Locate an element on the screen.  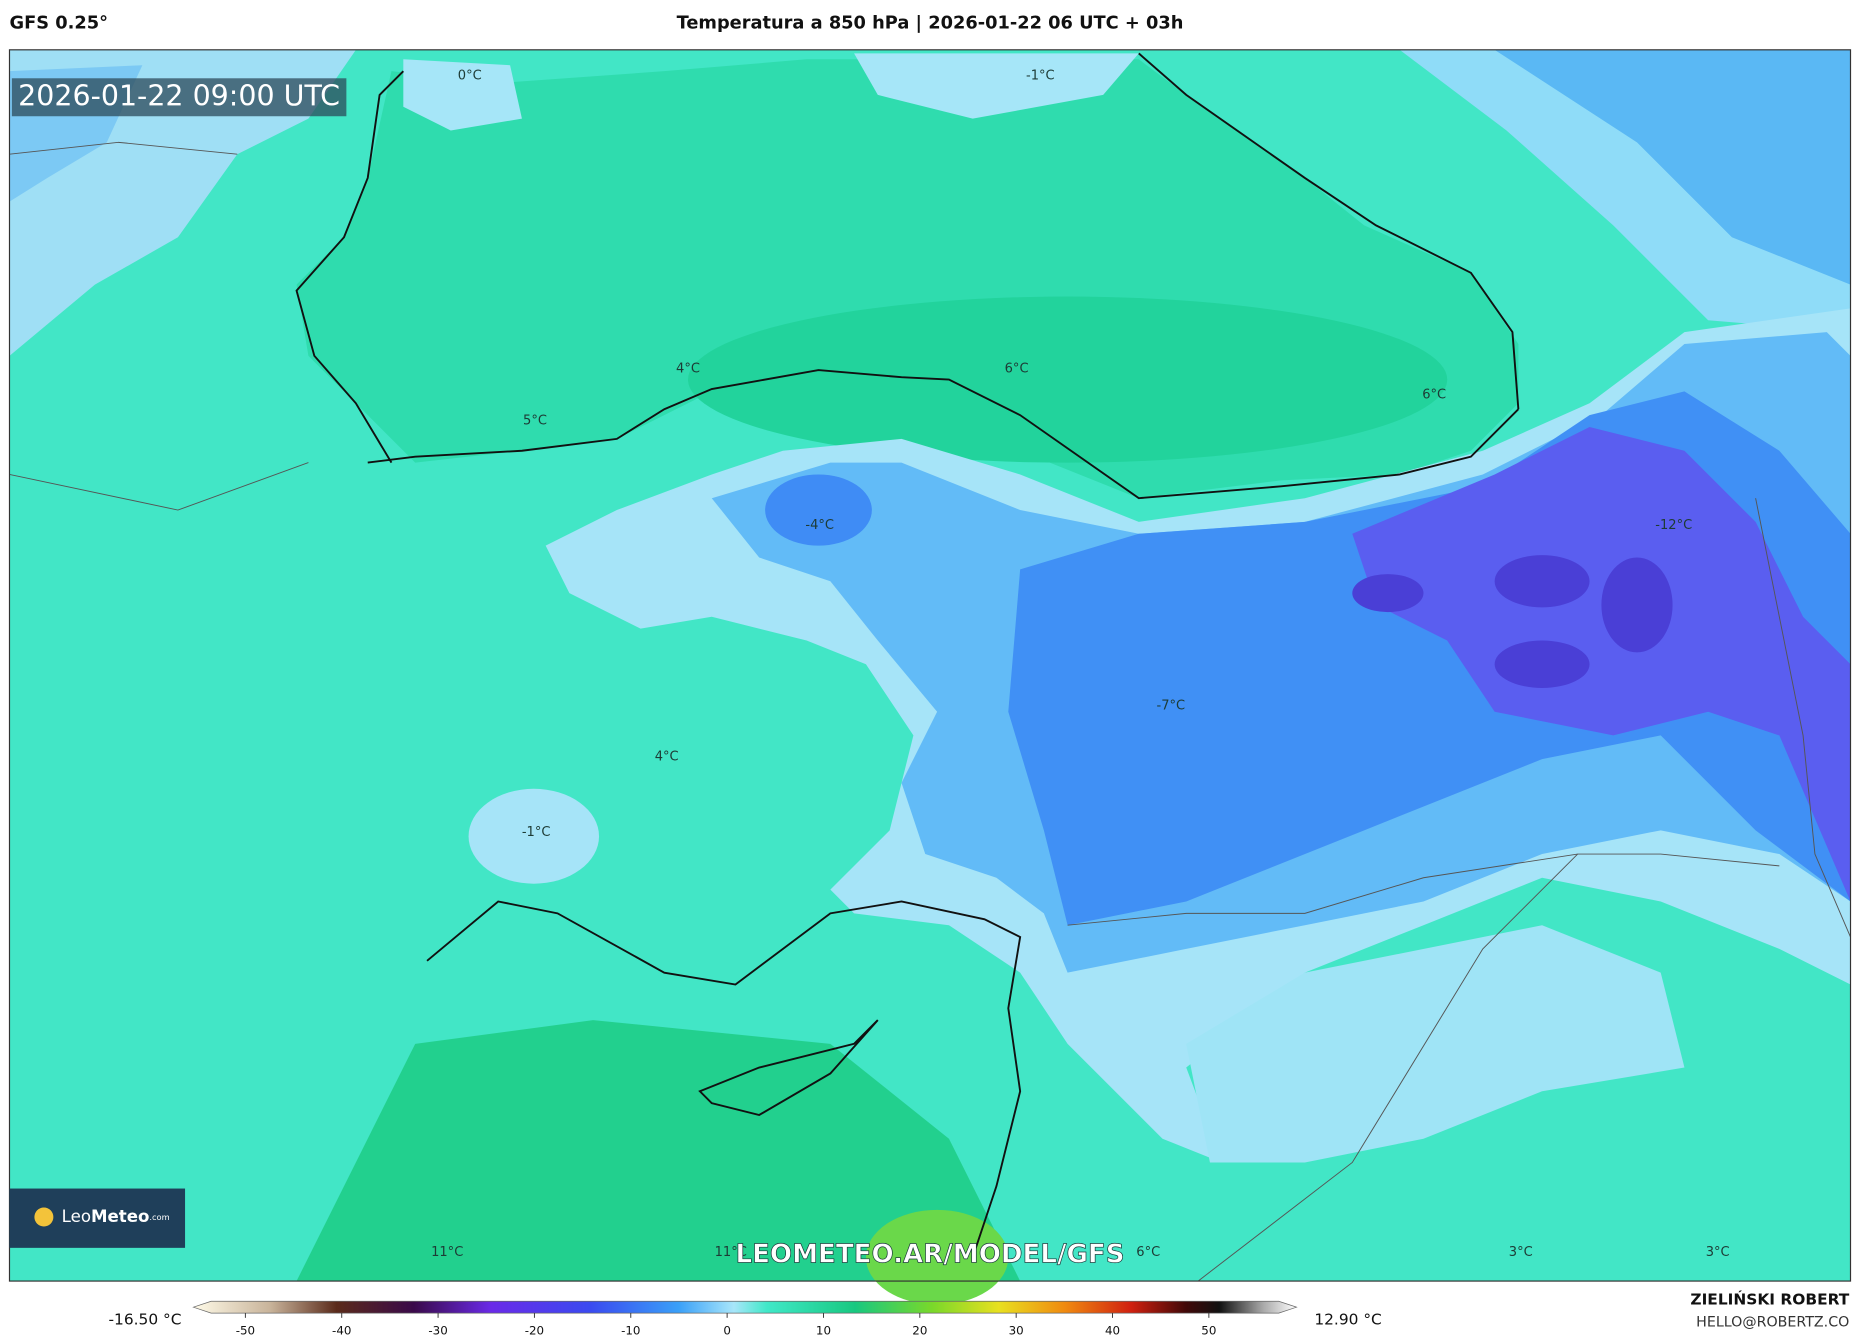
colorbar-tick-label: -30 is located at coordinates (437, 1330).